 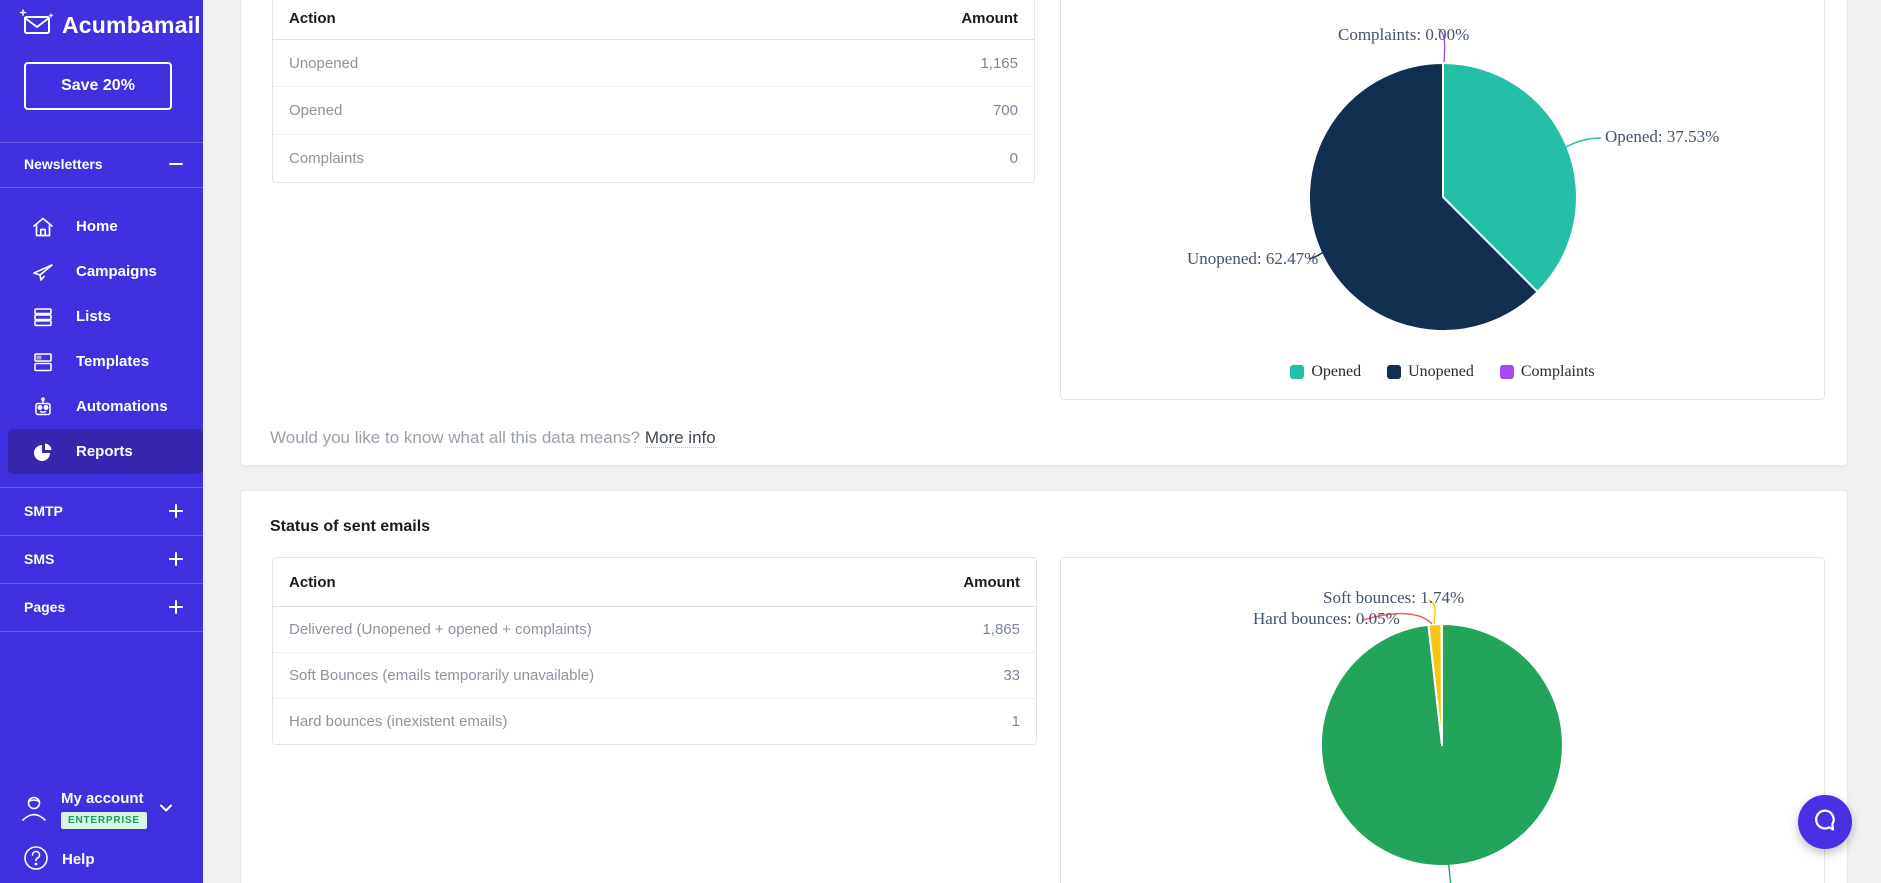 I want to click on help-label: Help, so click(x=78, y=859).